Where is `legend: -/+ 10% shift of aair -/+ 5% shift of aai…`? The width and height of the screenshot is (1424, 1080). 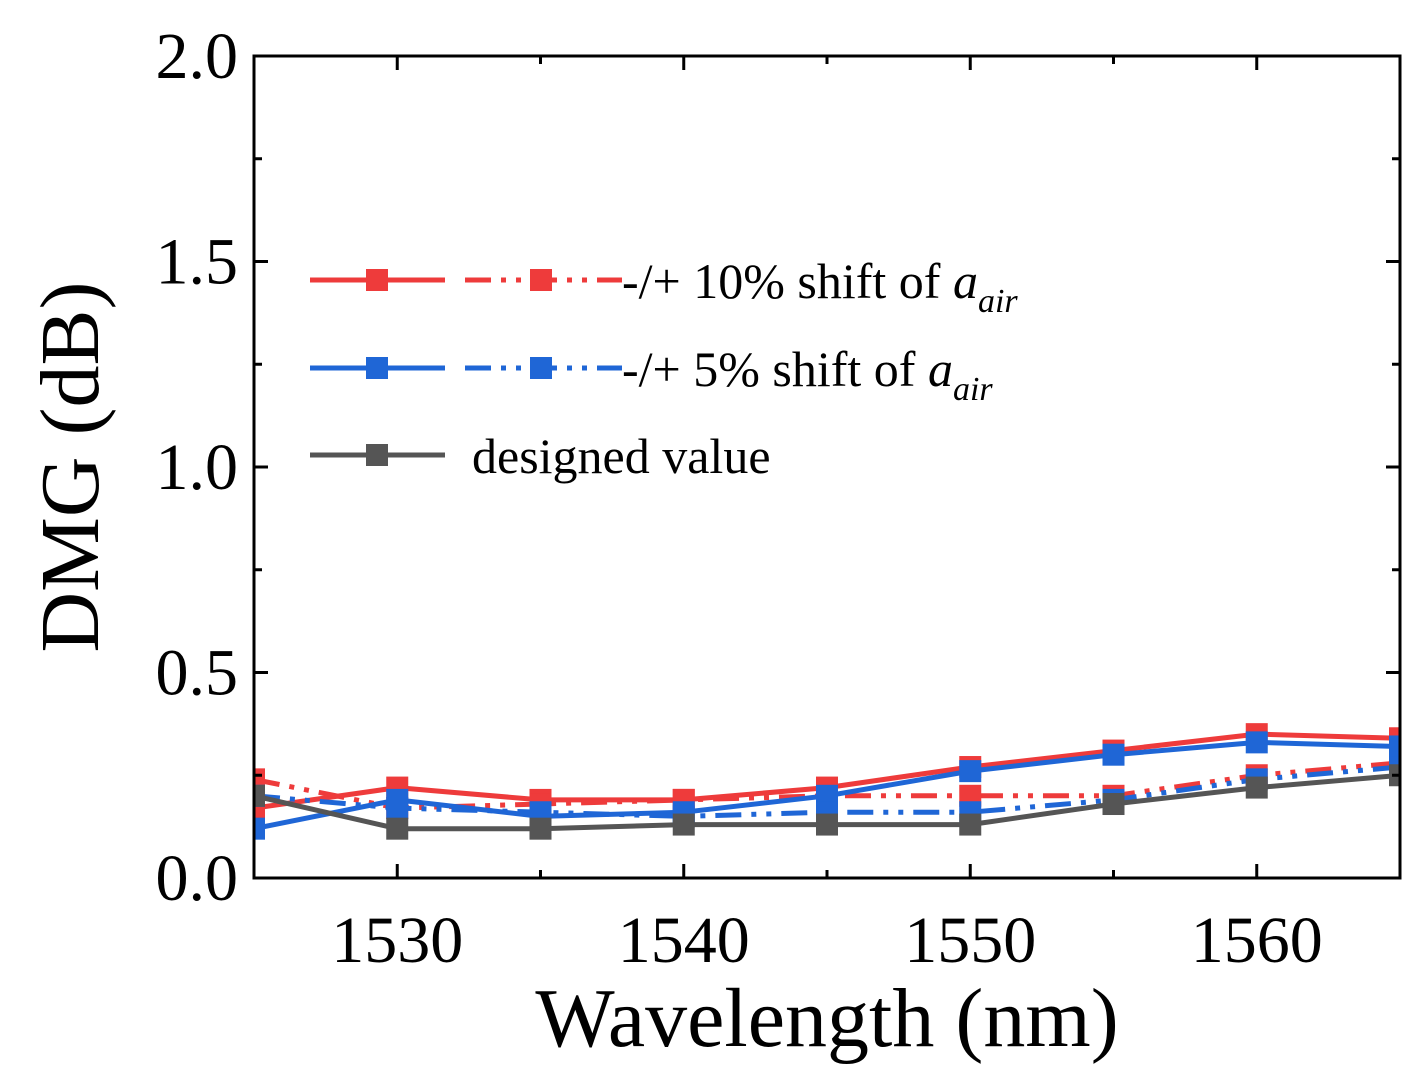 legend: -/+ 10% shift of aair -/+ 5% shift of aai… is located at coordinates (664, 368).